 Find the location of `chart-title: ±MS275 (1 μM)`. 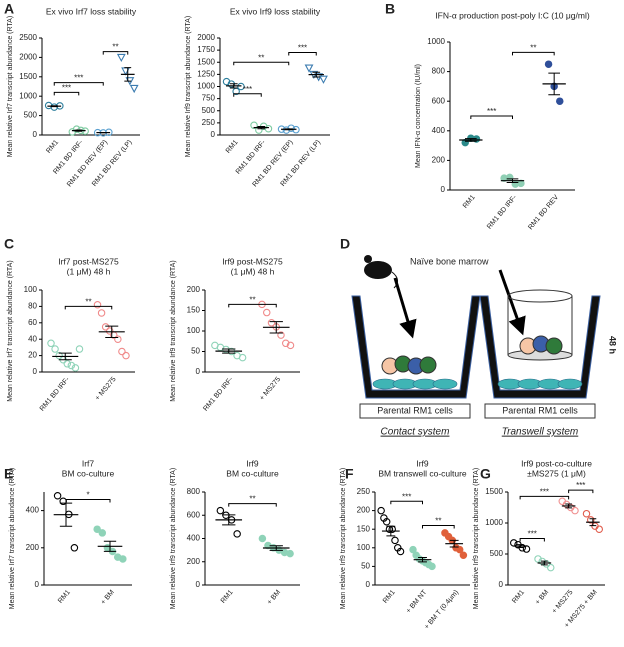

chart-title: ±MS275 (1 μM) is located at coordinates (556, 473).